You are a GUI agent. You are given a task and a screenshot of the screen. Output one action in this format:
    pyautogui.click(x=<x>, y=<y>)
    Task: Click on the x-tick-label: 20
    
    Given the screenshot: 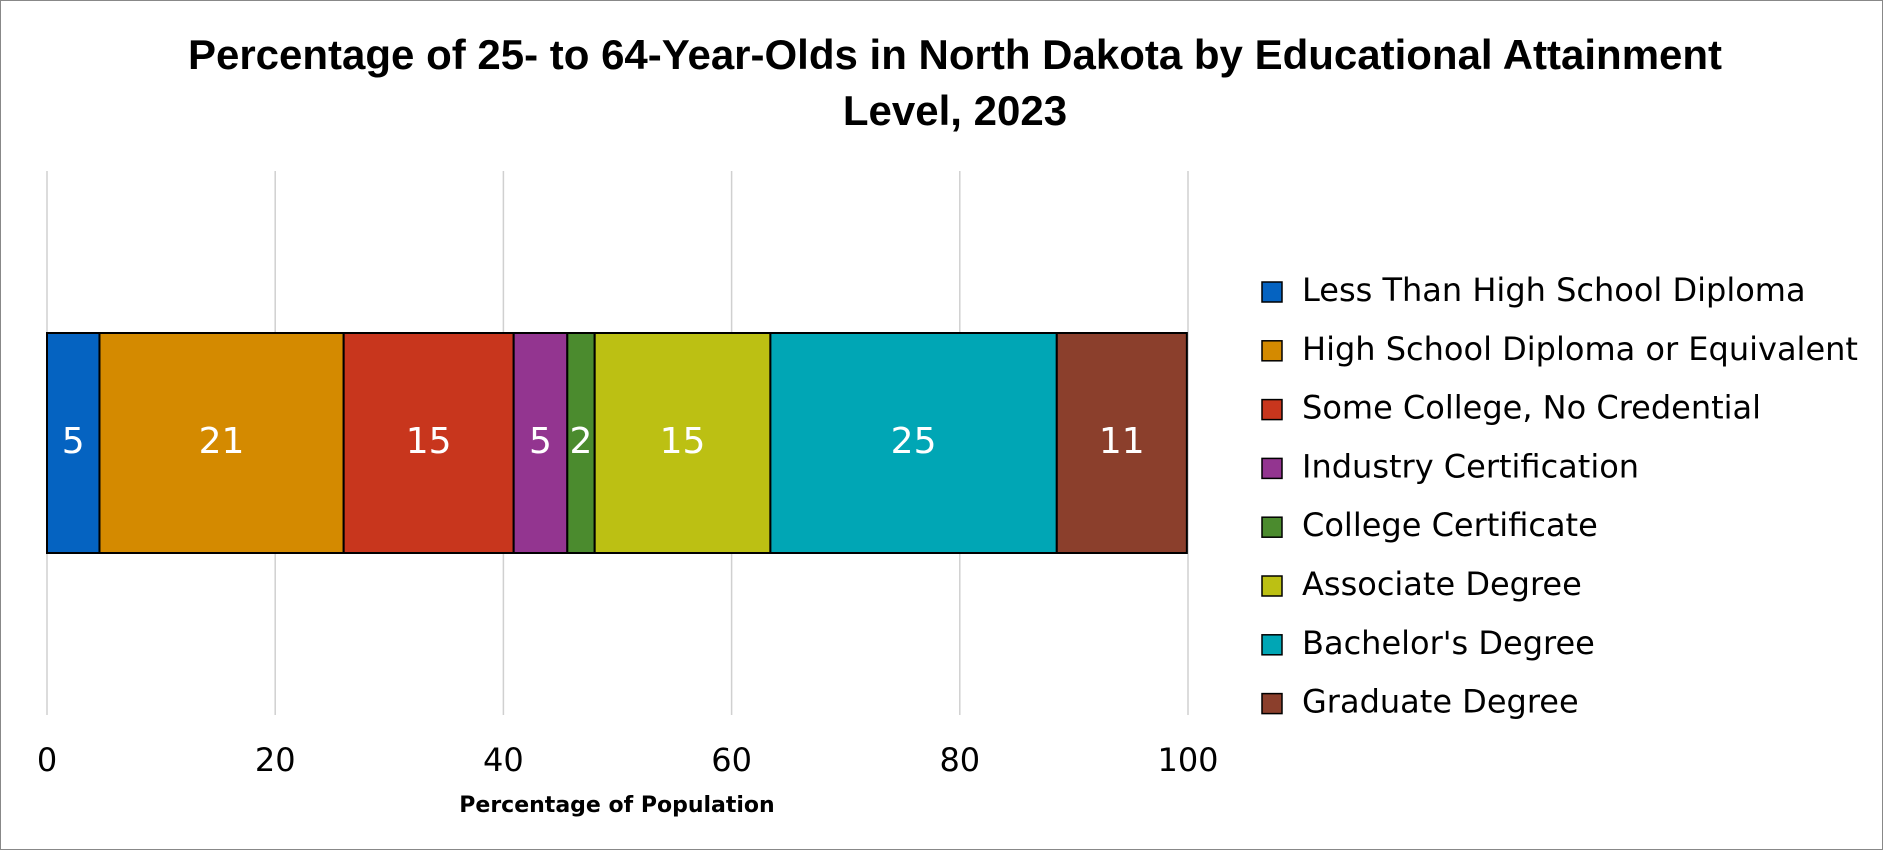 What is the action you would take?
    pyautogui.click(x=275, y=760)
    